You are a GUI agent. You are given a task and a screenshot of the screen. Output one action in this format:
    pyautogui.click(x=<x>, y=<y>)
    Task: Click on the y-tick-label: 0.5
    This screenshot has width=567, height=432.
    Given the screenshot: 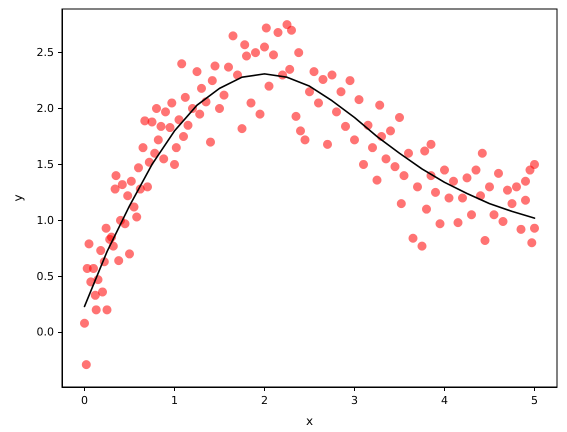 What is the action you would take?
    pyautogui.click(x=45, y=276)
    